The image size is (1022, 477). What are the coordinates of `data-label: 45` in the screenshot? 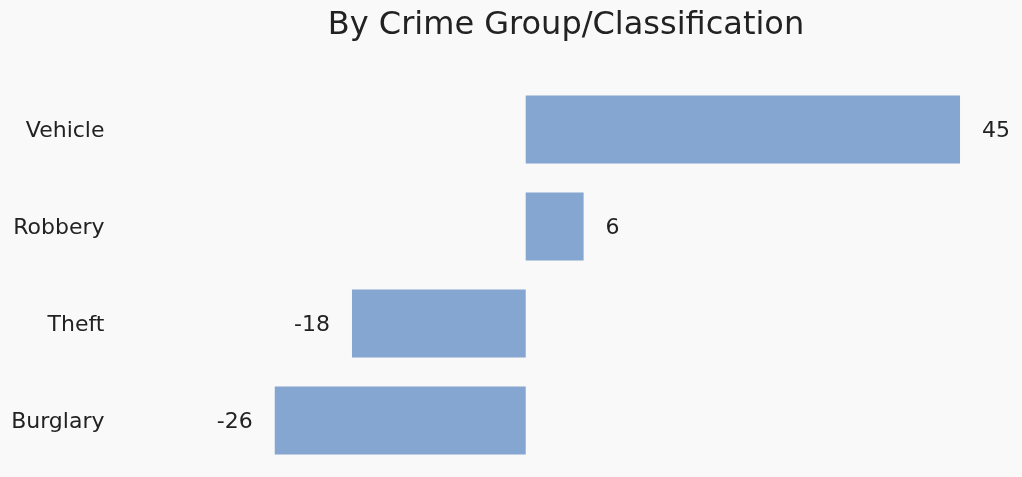 It's located at (996, 129).